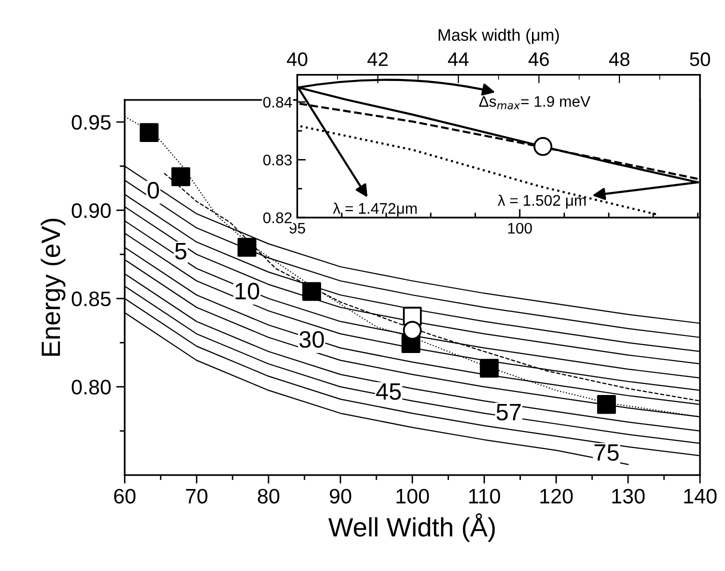 This screenshot has width=725, height=571. I want to click on x-tick-label: 140, so click(700, 496).